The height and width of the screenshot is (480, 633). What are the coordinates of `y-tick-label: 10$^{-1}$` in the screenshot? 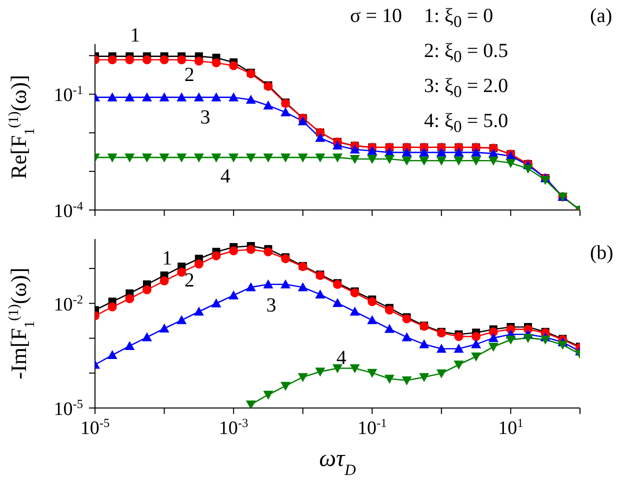 It's located at (68, 94).